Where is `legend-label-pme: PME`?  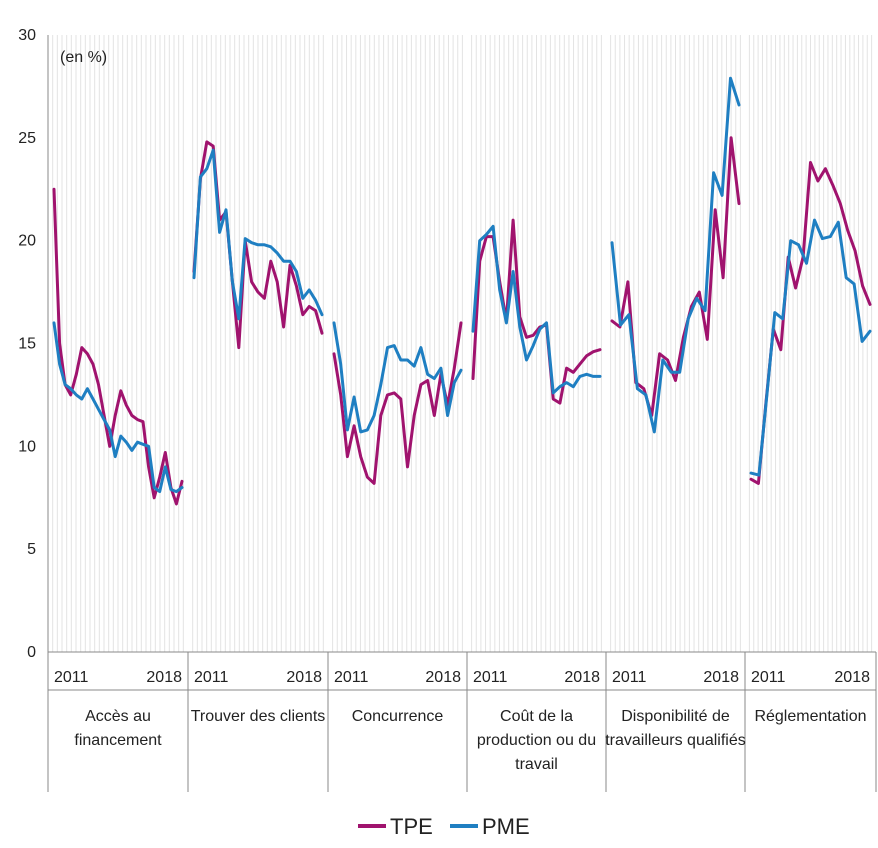
legend-label-pme: PME is located at coordinates (506, 826).